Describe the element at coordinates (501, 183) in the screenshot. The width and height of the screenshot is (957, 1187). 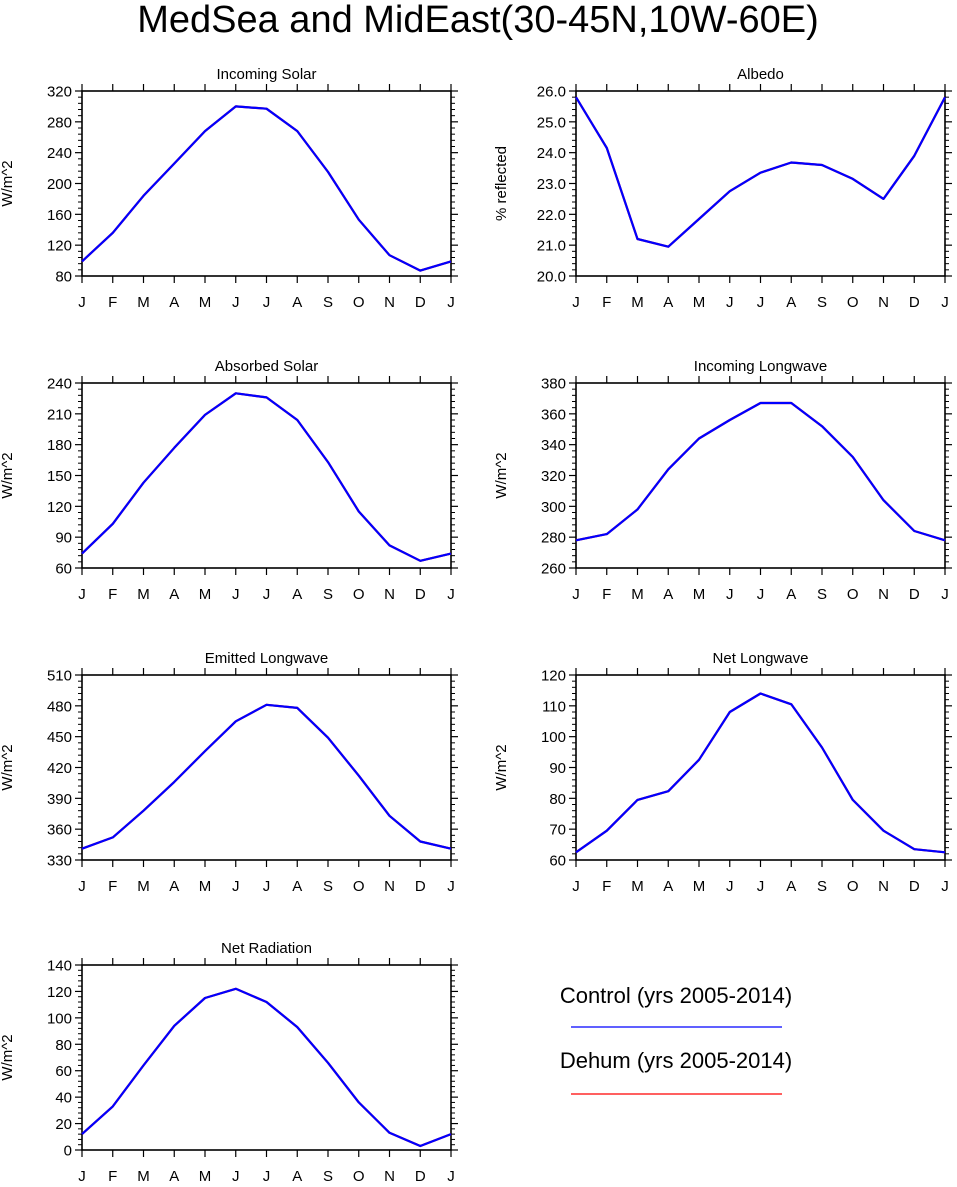
I see `y-axis-label: % reflected` at that location.